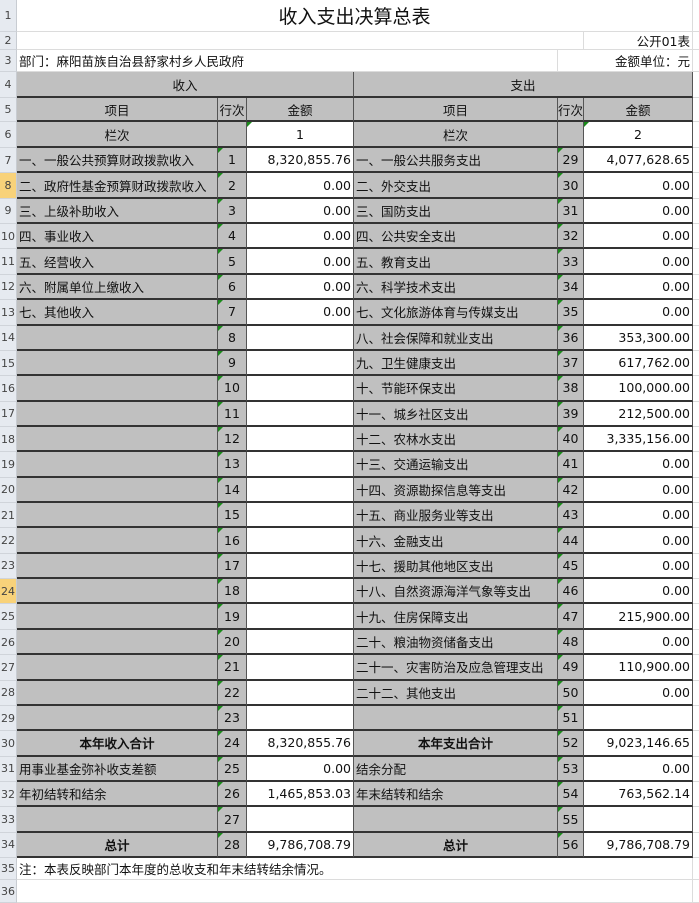  Describe the element at coordinates (456, 465) in the screenshot. I see `expense-item-cell: 十三、交通运输支出` at that location.